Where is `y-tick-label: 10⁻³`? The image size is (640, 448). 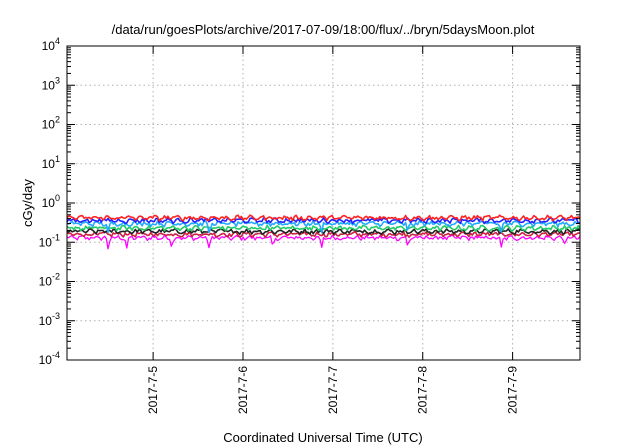
y-tick-label: 10⁻³ is located at coordinates (49, 319).